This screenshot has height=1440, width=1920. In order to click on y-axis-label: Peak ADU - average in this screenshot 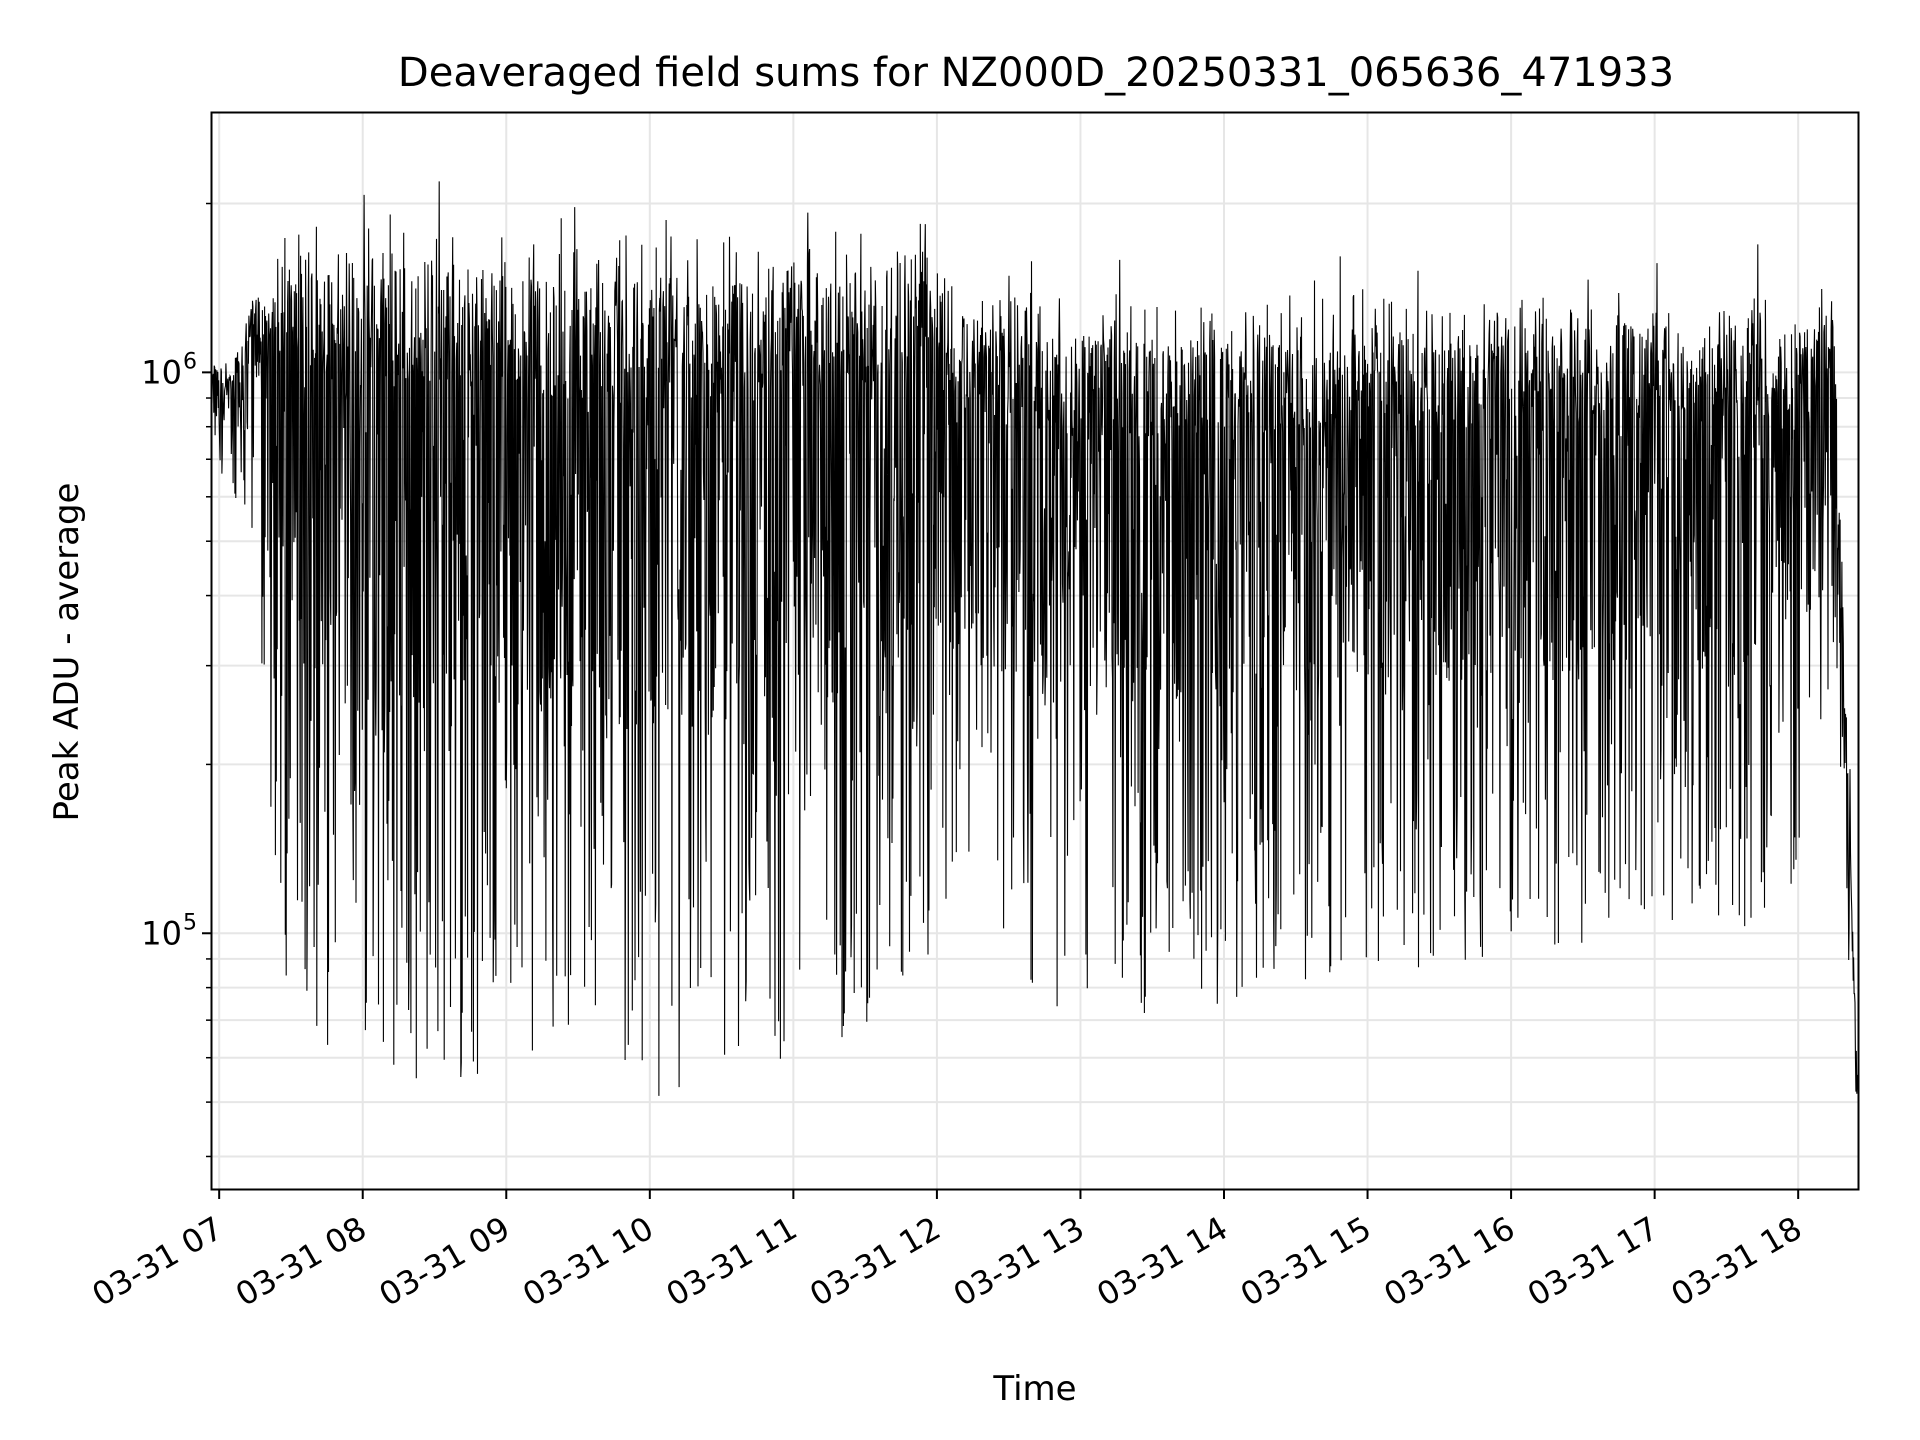, I will do `click(67, 652)`.